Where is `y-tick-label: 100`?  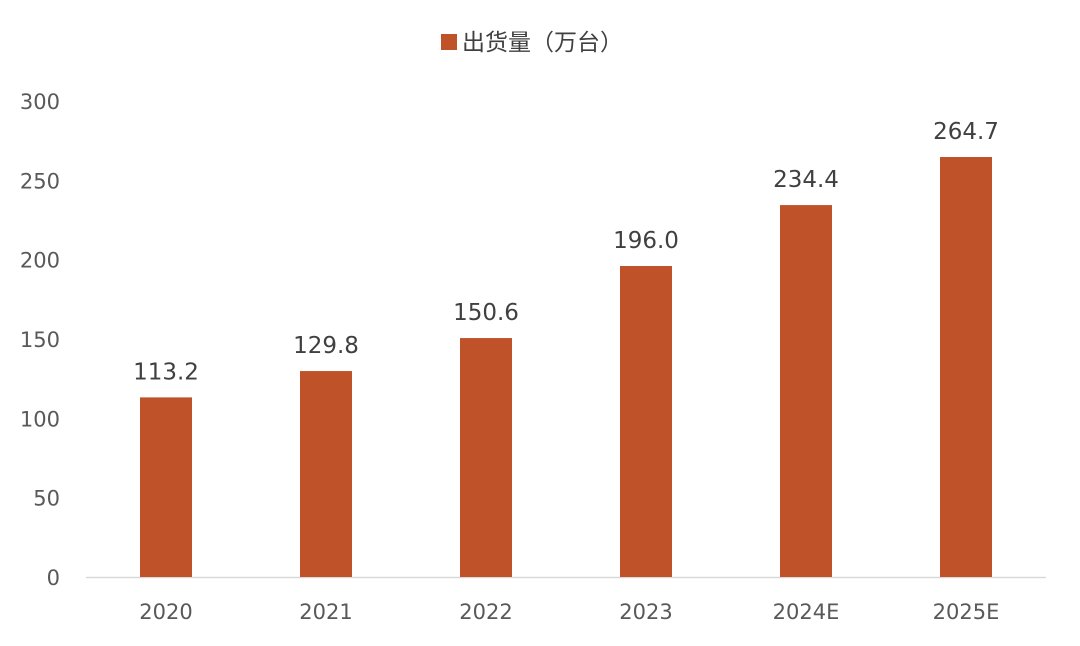 y-tick-label: 100 is located at coordinates (40, 419).